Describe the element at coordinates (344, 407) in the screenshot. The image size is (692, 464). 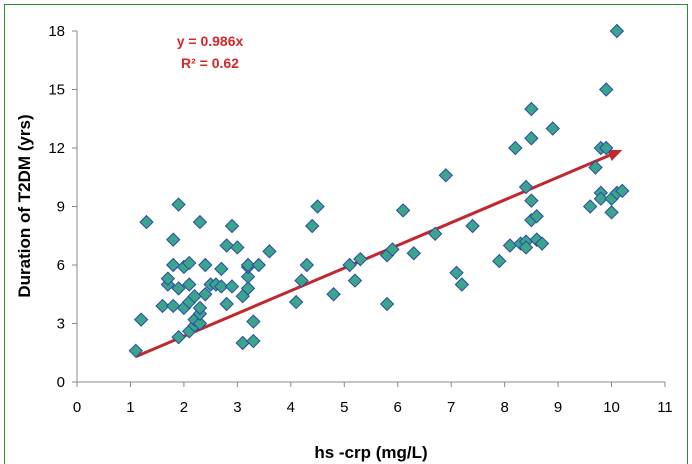
I see `x-tick-label: 5` at that location.